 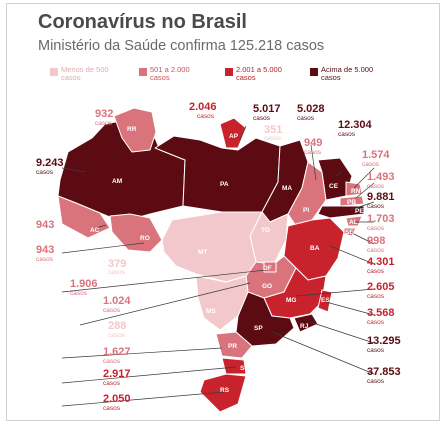 I want to click on cases-ba: 4.301, so click(x=381, y=262).